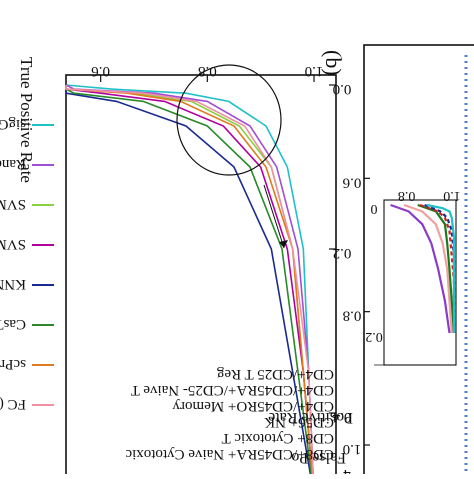  Describe the element at coordinates (374, 336) in the screenshot. I see `panel-a-inset-x-tick-label: 0.2` at that location.